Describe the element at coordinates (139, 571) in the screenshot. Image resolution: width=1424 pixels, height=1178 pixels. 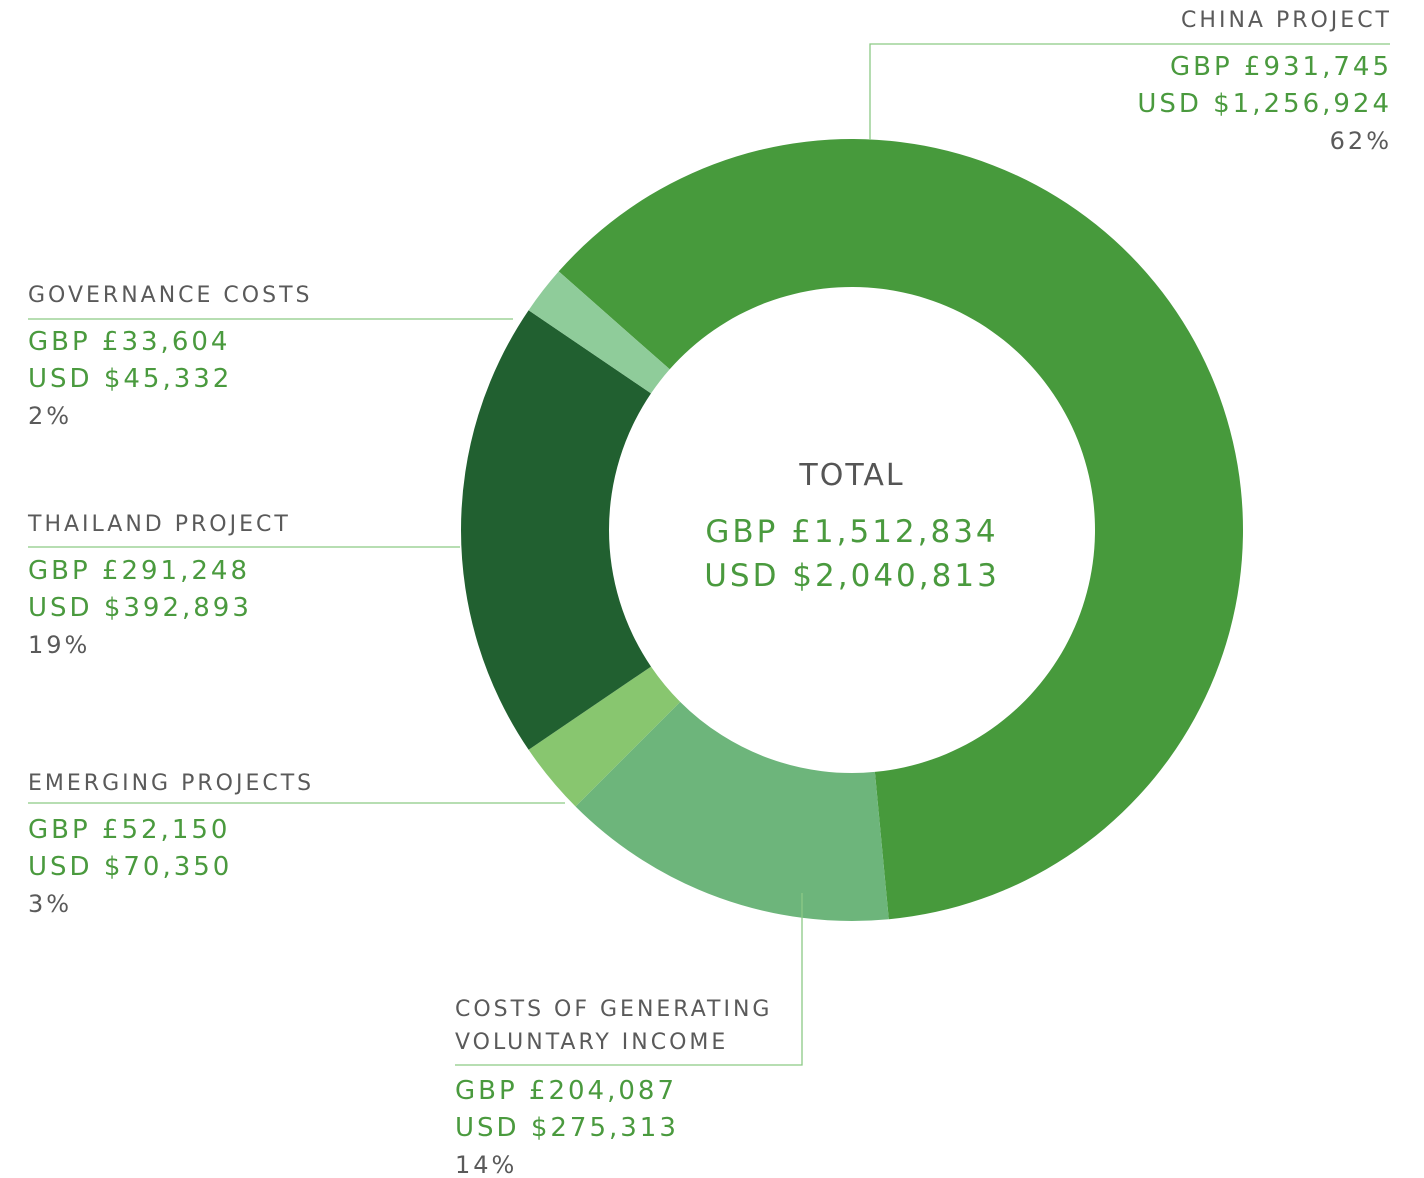
I see `gbp-label: GBP £291,248` at that location.